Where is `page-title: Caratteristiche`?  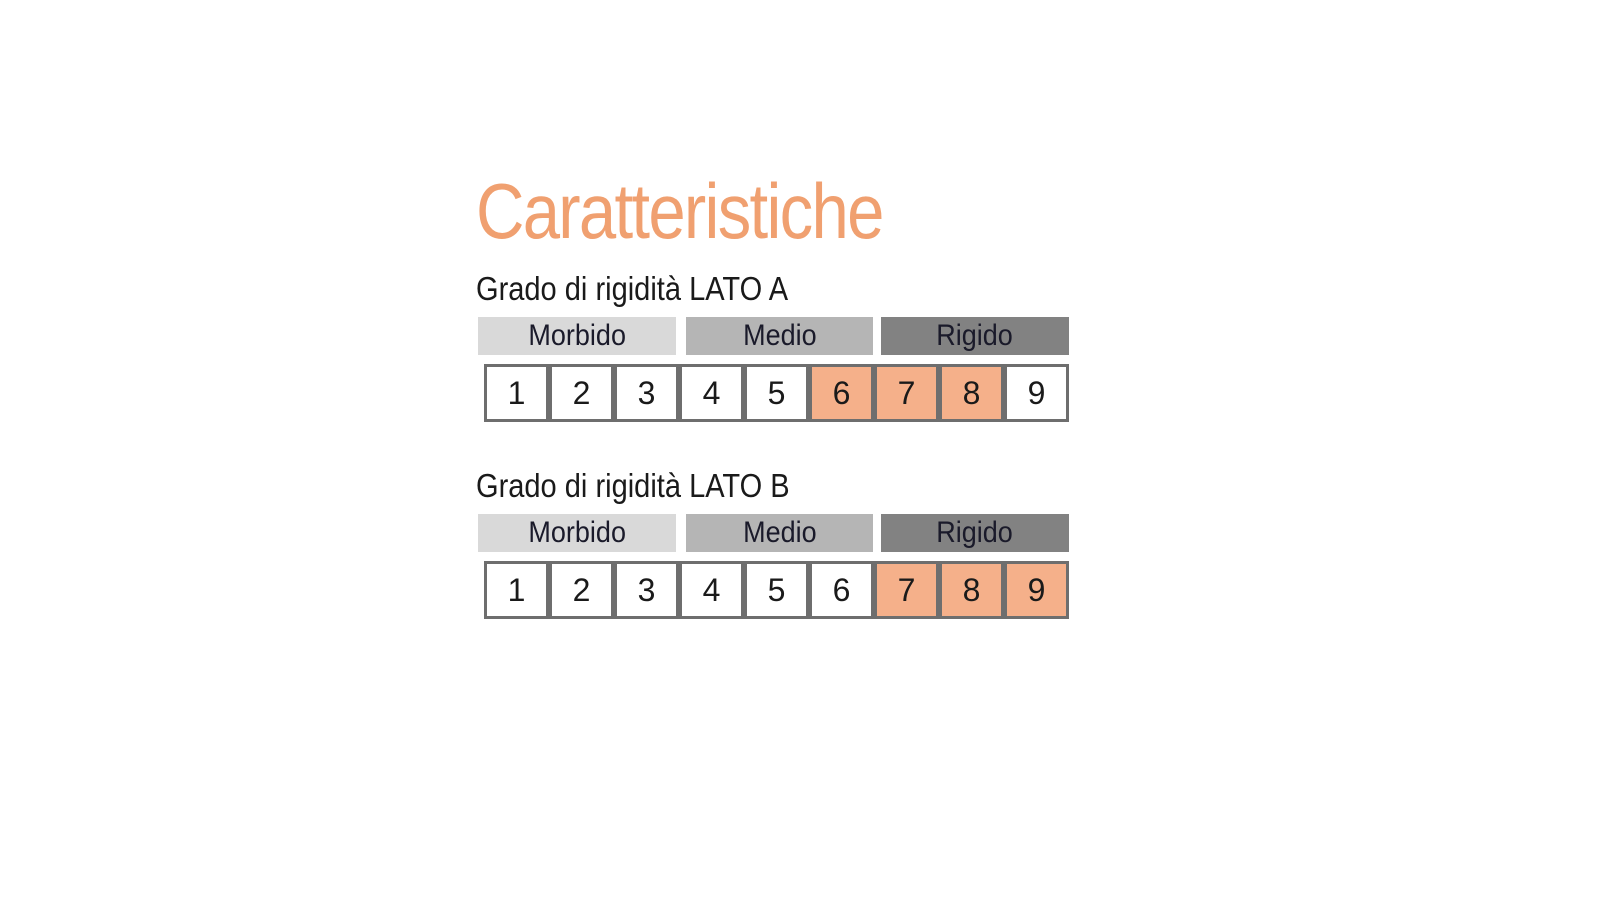 page-title: Caratteristiche is located at coordinates (680, 211).